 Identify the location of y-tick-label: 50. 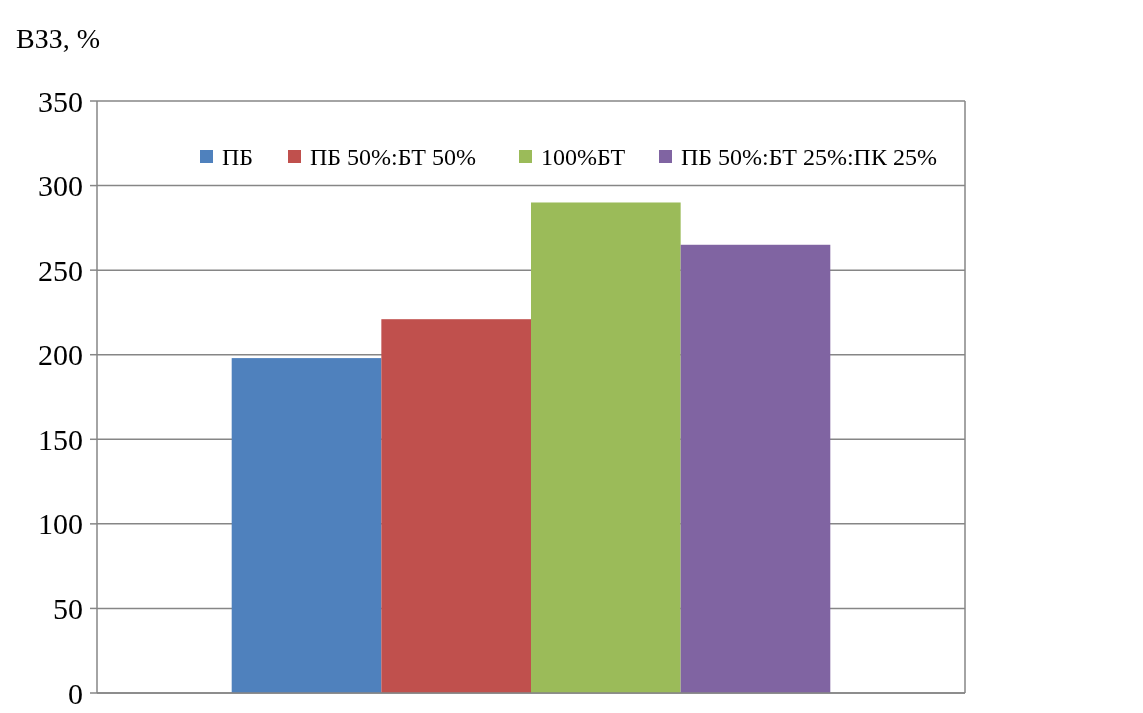
(68, 608).